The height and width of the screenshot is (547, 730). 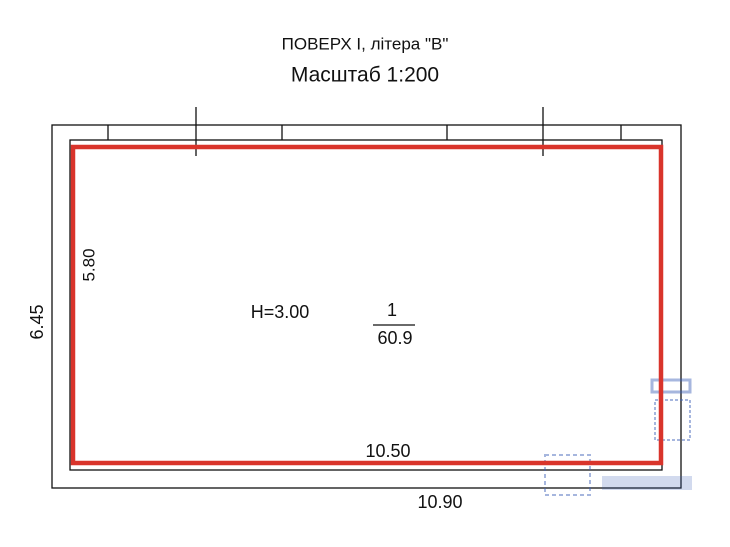 What do you see at coordinates (387, 451) in the screenshot?
I see `inner-width-label: 10.50` at bounding box center [387, 451].